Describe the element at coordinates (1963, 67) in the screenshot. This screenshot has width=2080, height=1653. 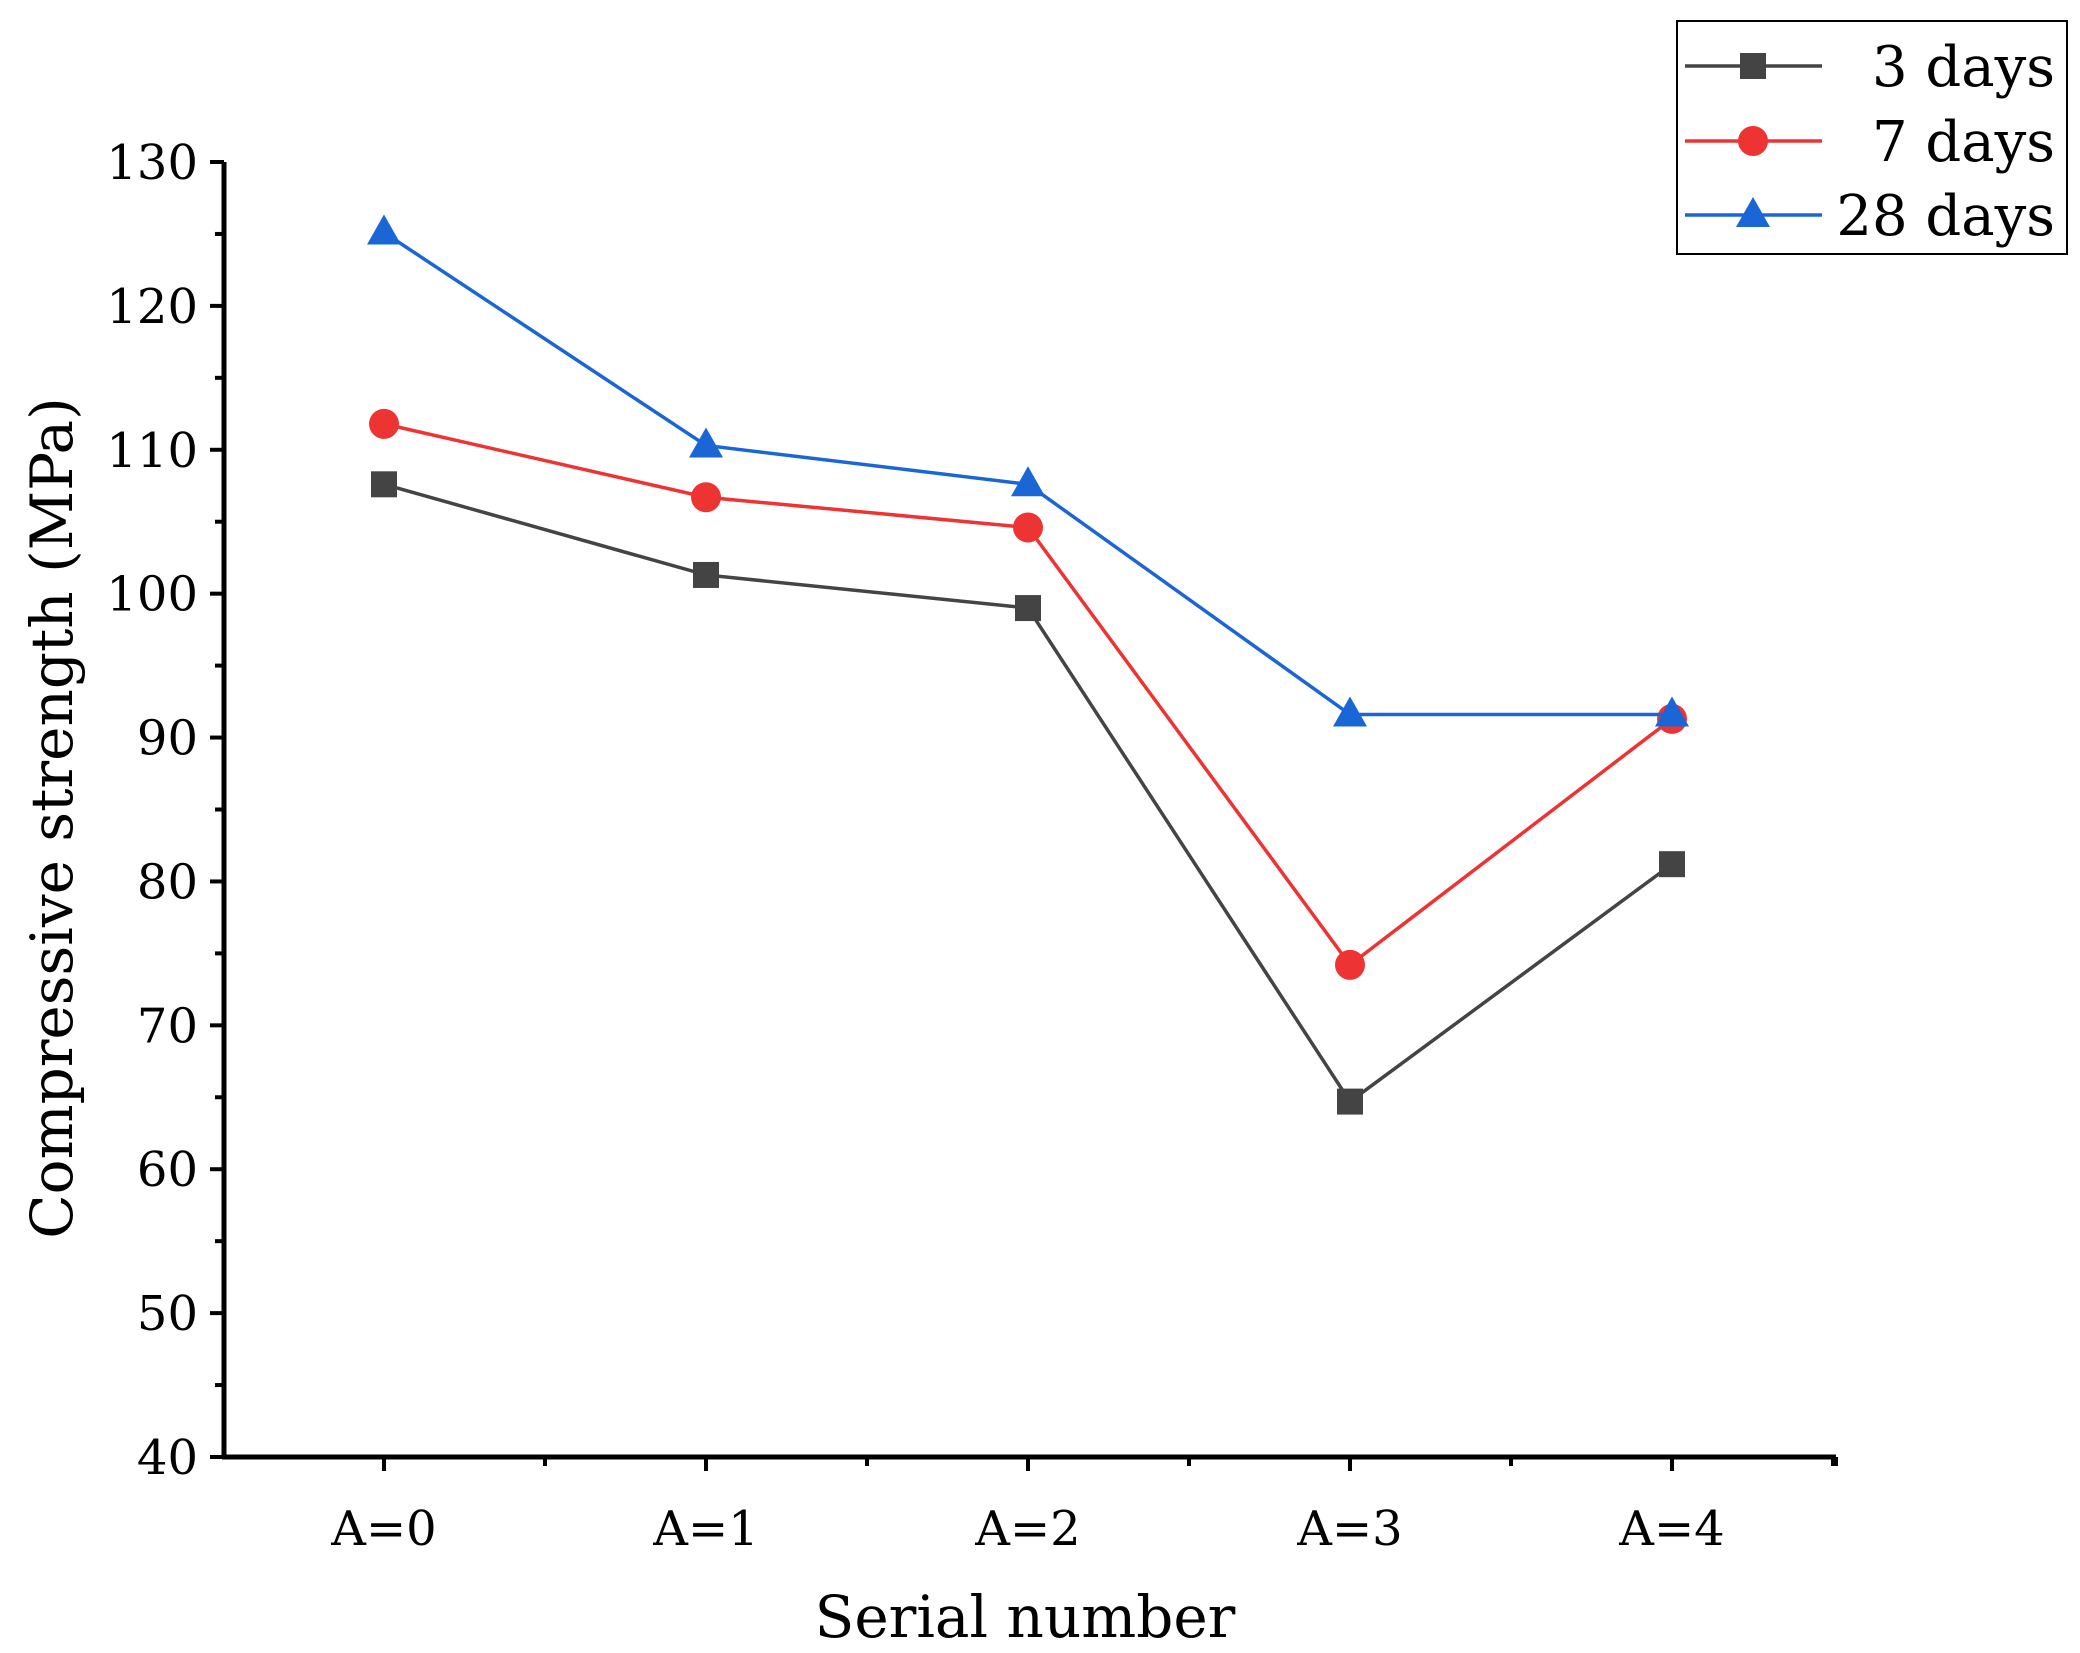
I see `legend-label: 3 days` at that location.